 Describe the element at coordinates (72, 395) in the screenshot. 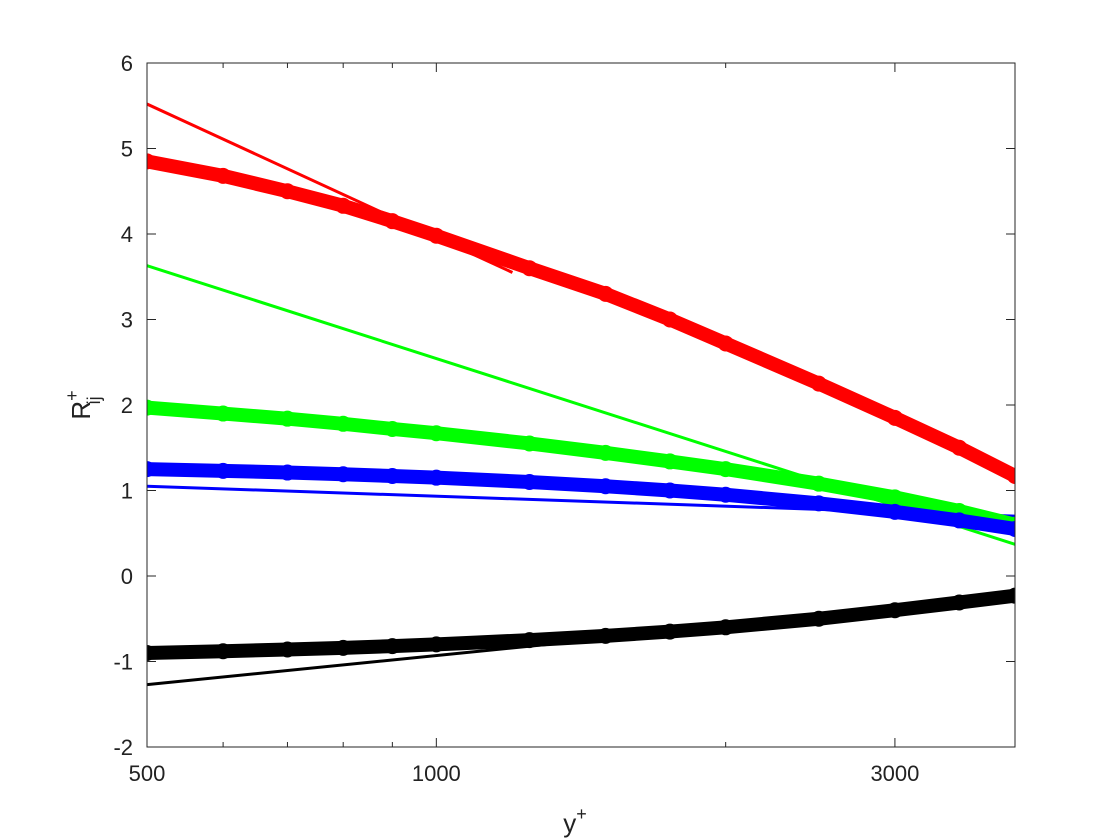

I see `y-axis-label-sup: +` at that location.